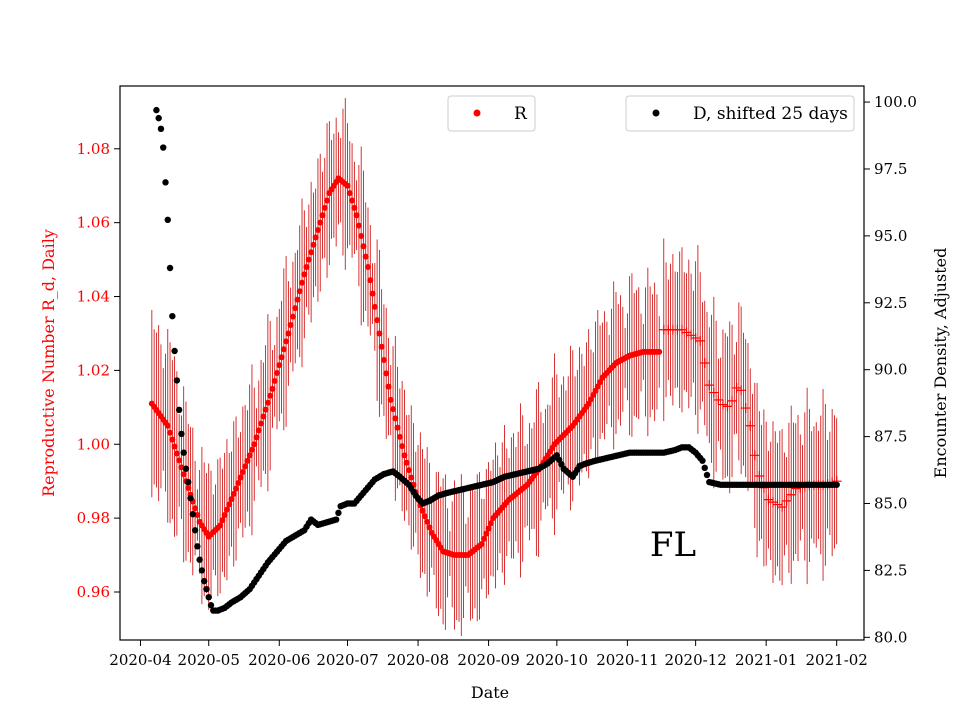 Image resolution: width=960 pixels, height=720 pixels. What do you see at coordinates (766, 660) in the screenshot?
I see `x-tick-label: 2021-01` at bounding box center [766, 660].